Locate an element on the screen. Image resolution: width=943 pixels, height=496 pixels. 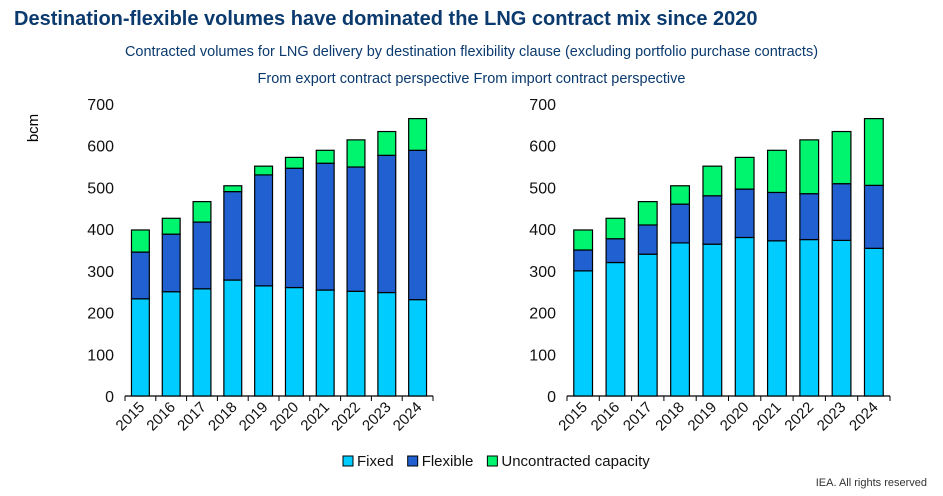
x-tick-label: 2017 is located at coordinates (638, 417).